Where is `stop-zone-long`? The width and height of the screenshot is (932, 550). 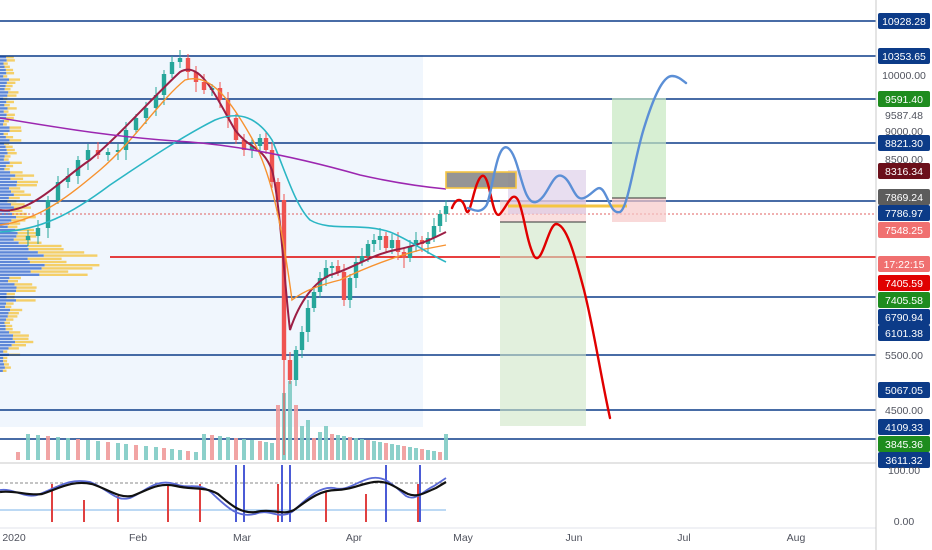
stop-zone-long is located at coordinates (639, 210).